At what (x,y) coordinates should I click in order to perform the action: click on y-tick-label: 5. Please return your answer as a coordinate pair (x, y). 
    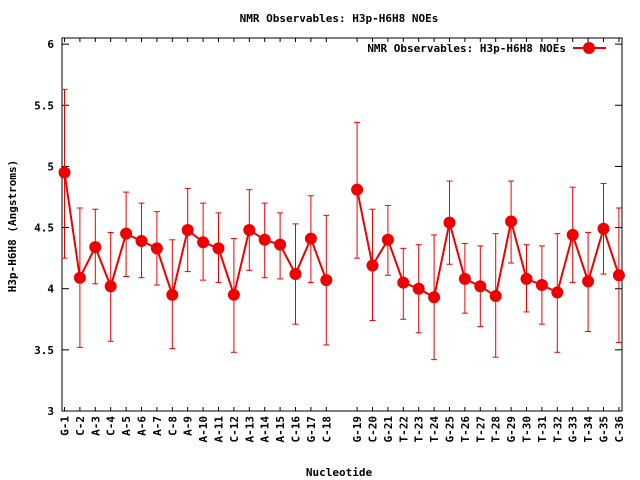
    Looking at the image, I should click on (50, 166).